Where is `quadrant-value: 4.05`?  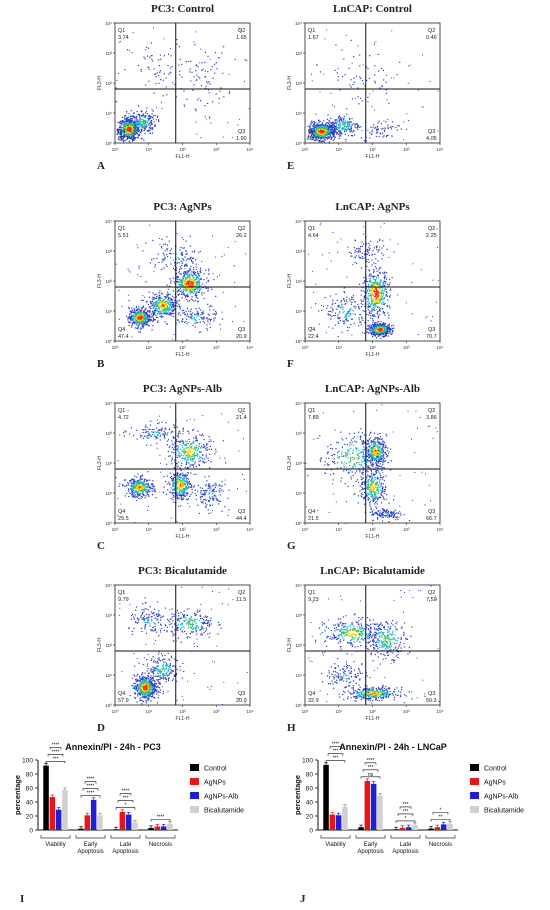 quadrant-value: 4.05 is located at coordinates (431, 139).